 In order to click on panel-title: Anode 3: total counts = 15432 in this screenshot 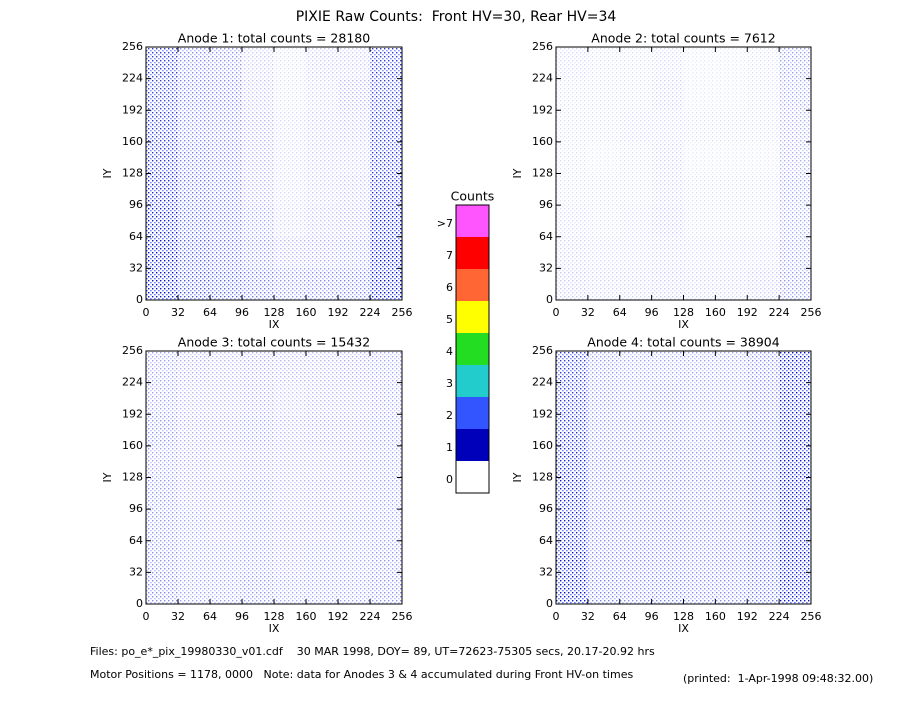, I will do `click(274, 342)`.